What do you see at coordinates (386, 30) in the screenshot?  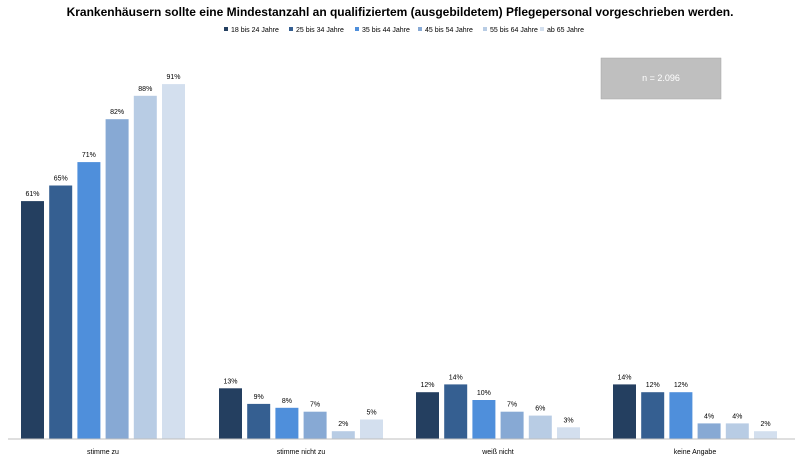 I see `legend-label: 35 bis 44 Jahre` at bounding box center [386, 30].